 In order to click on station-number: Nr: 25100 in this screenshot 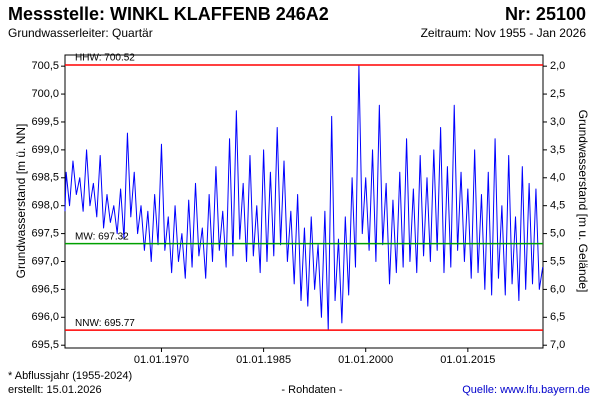, I will do `click(545, 14)`.